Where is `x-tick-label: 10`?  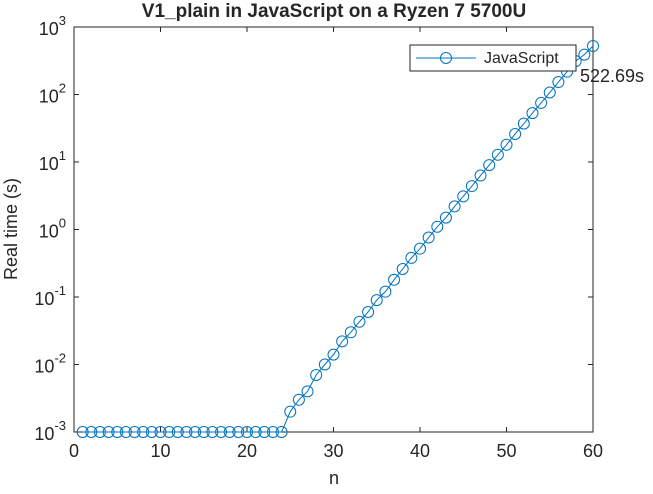 x-tick-label: 10 is located at coordinates (160, 451).